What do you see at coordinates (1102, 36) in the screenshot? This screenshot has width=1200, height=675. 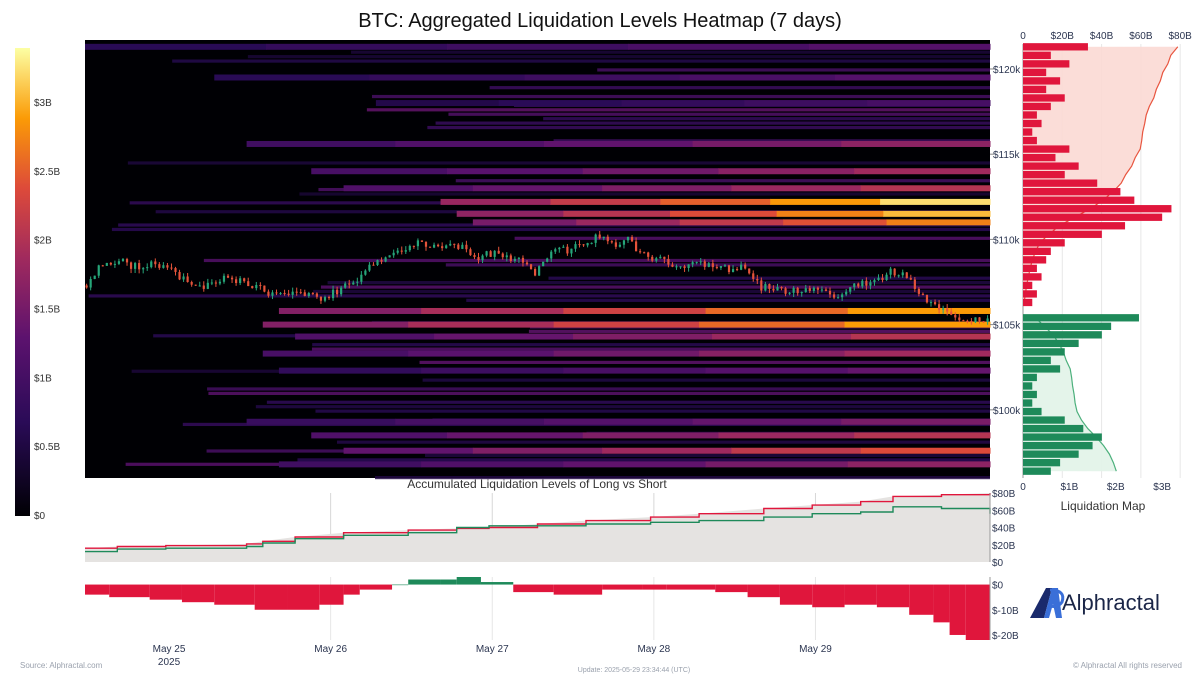 I see `liquidation-map-top-tick: $40B` at bounding box center [1102, 36].